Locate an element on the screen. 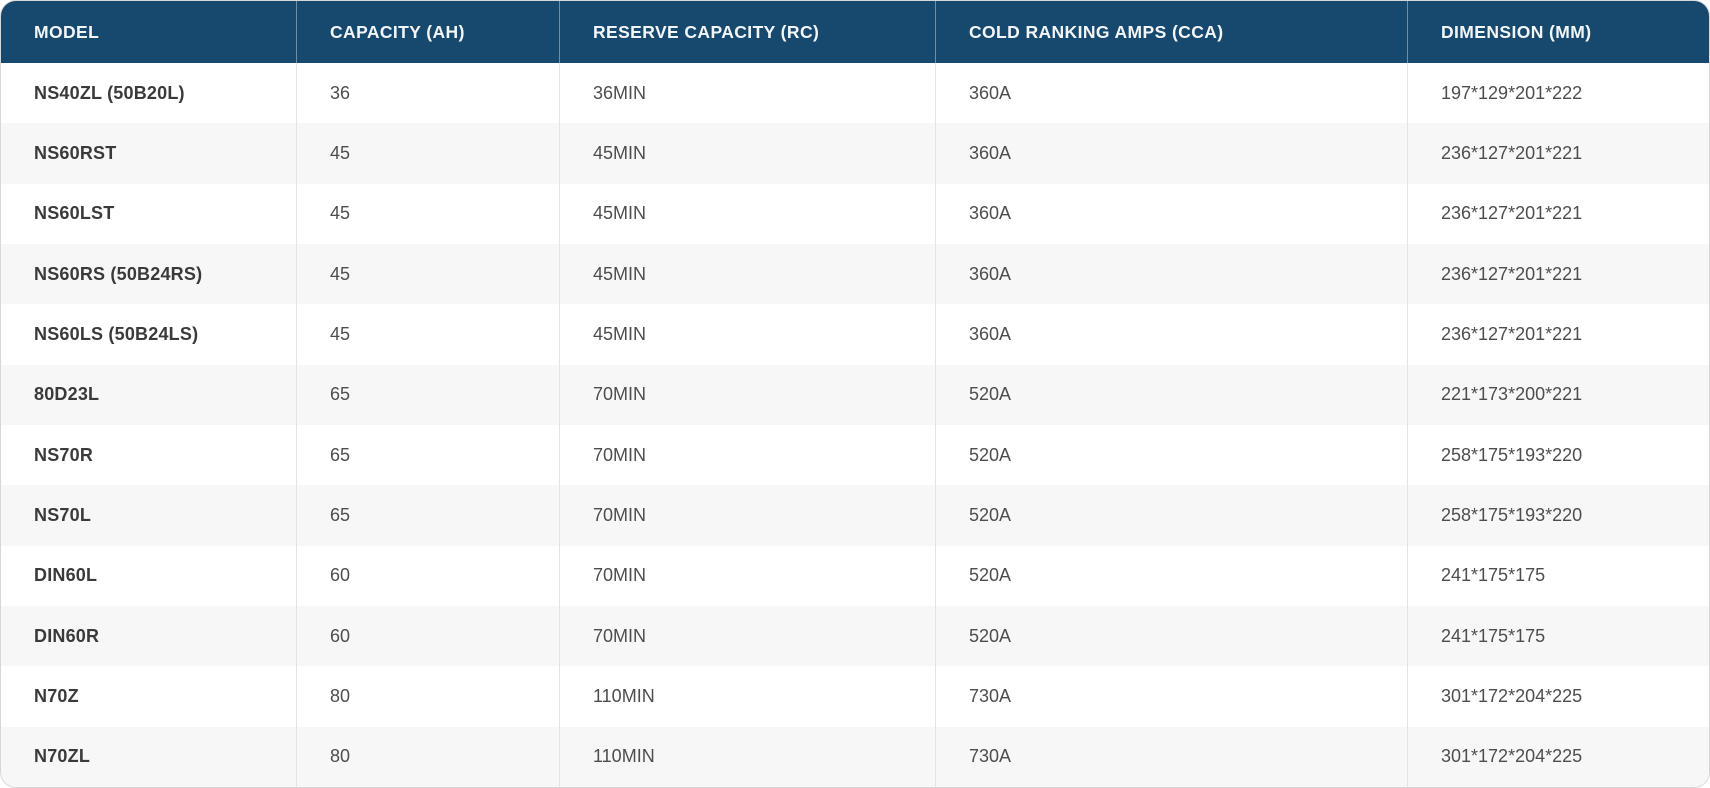 The image size is (1710, 788). table-row: NS60LST 45 45MIN 360A 236*127*201*221 is located at coordinates (855, 213).